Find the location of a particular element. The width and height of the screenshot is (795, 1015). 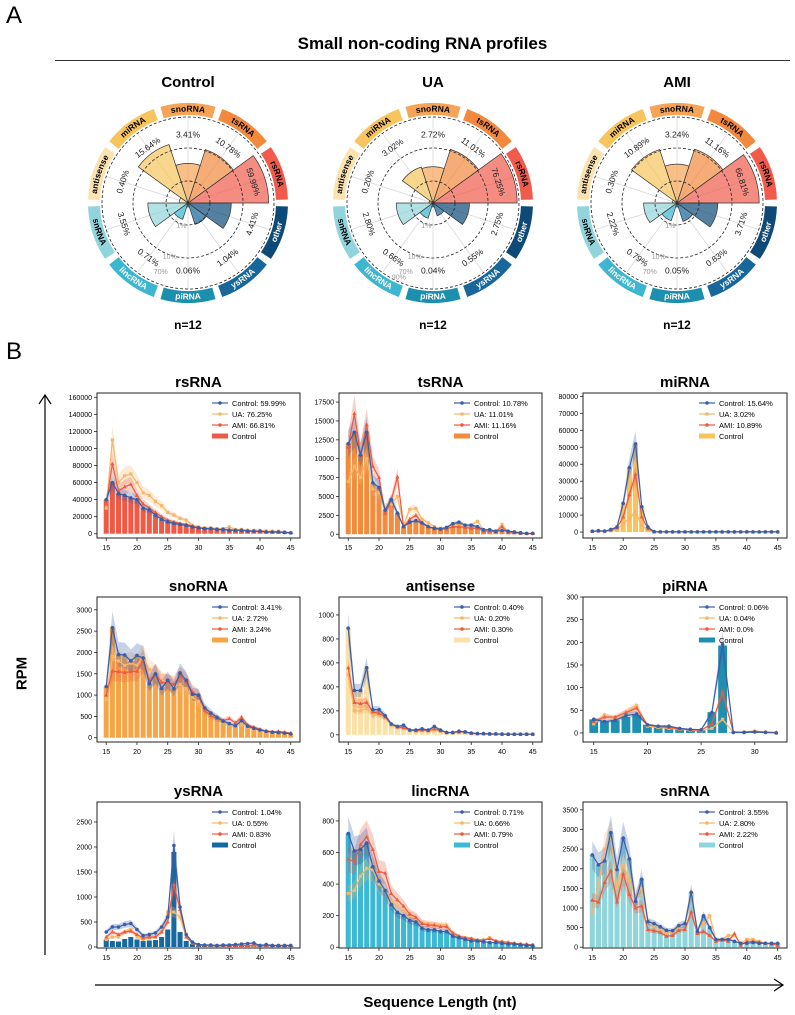

y-tick-label: 600 is located at coordinates (328, 663).